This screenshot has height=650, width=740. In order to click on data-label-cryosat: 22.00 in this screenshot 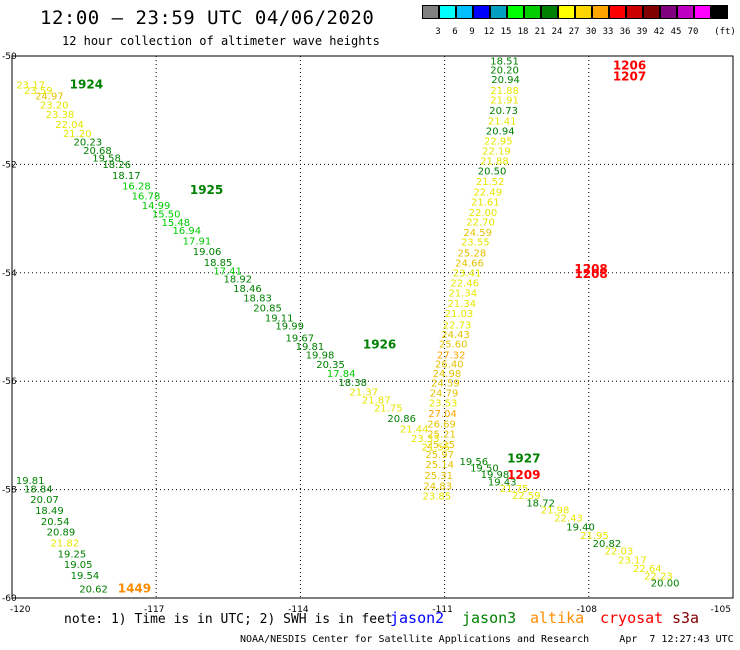, I will do `click(483, 213)`.